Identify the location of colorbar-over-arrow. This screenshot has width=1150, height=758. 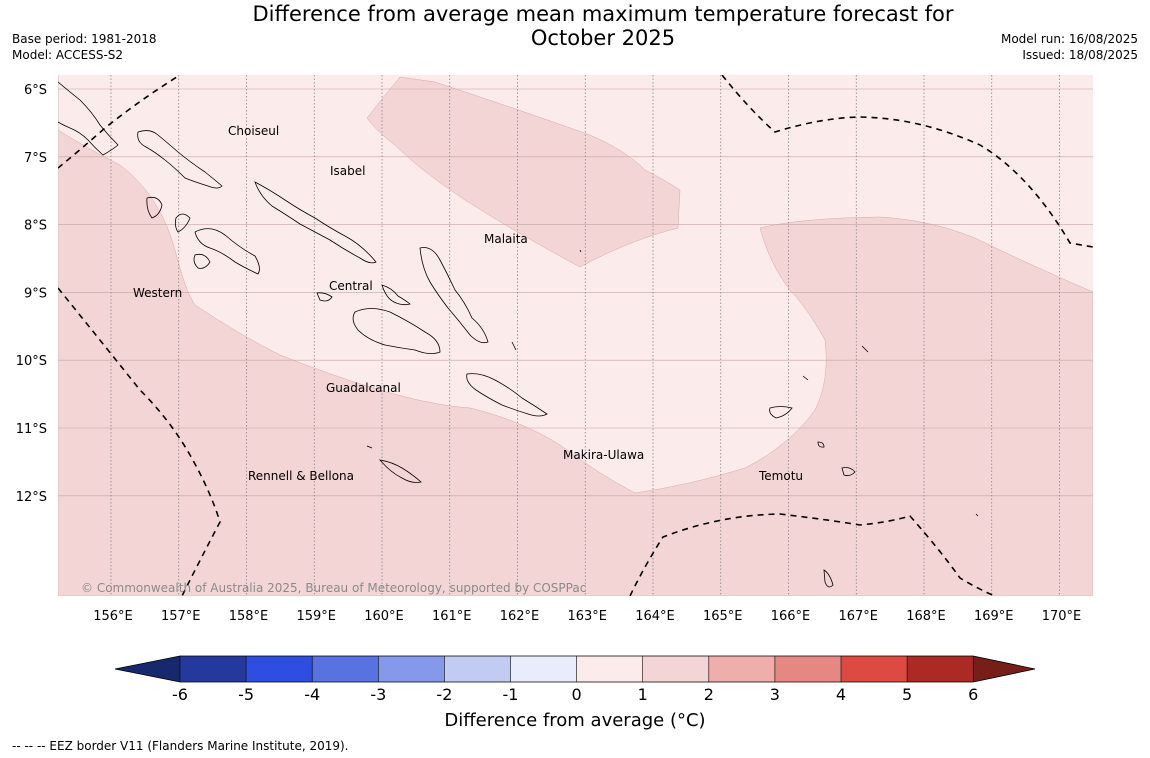
(1004, 669).